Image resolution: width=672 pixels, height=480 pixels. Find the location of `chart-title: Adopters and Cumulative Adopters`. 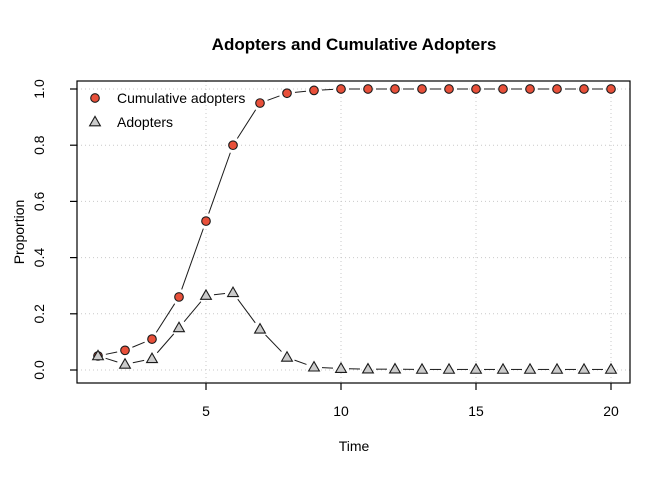

chart-title: Adopters and Cumulative Adopters is located at coordinates (354, 44).